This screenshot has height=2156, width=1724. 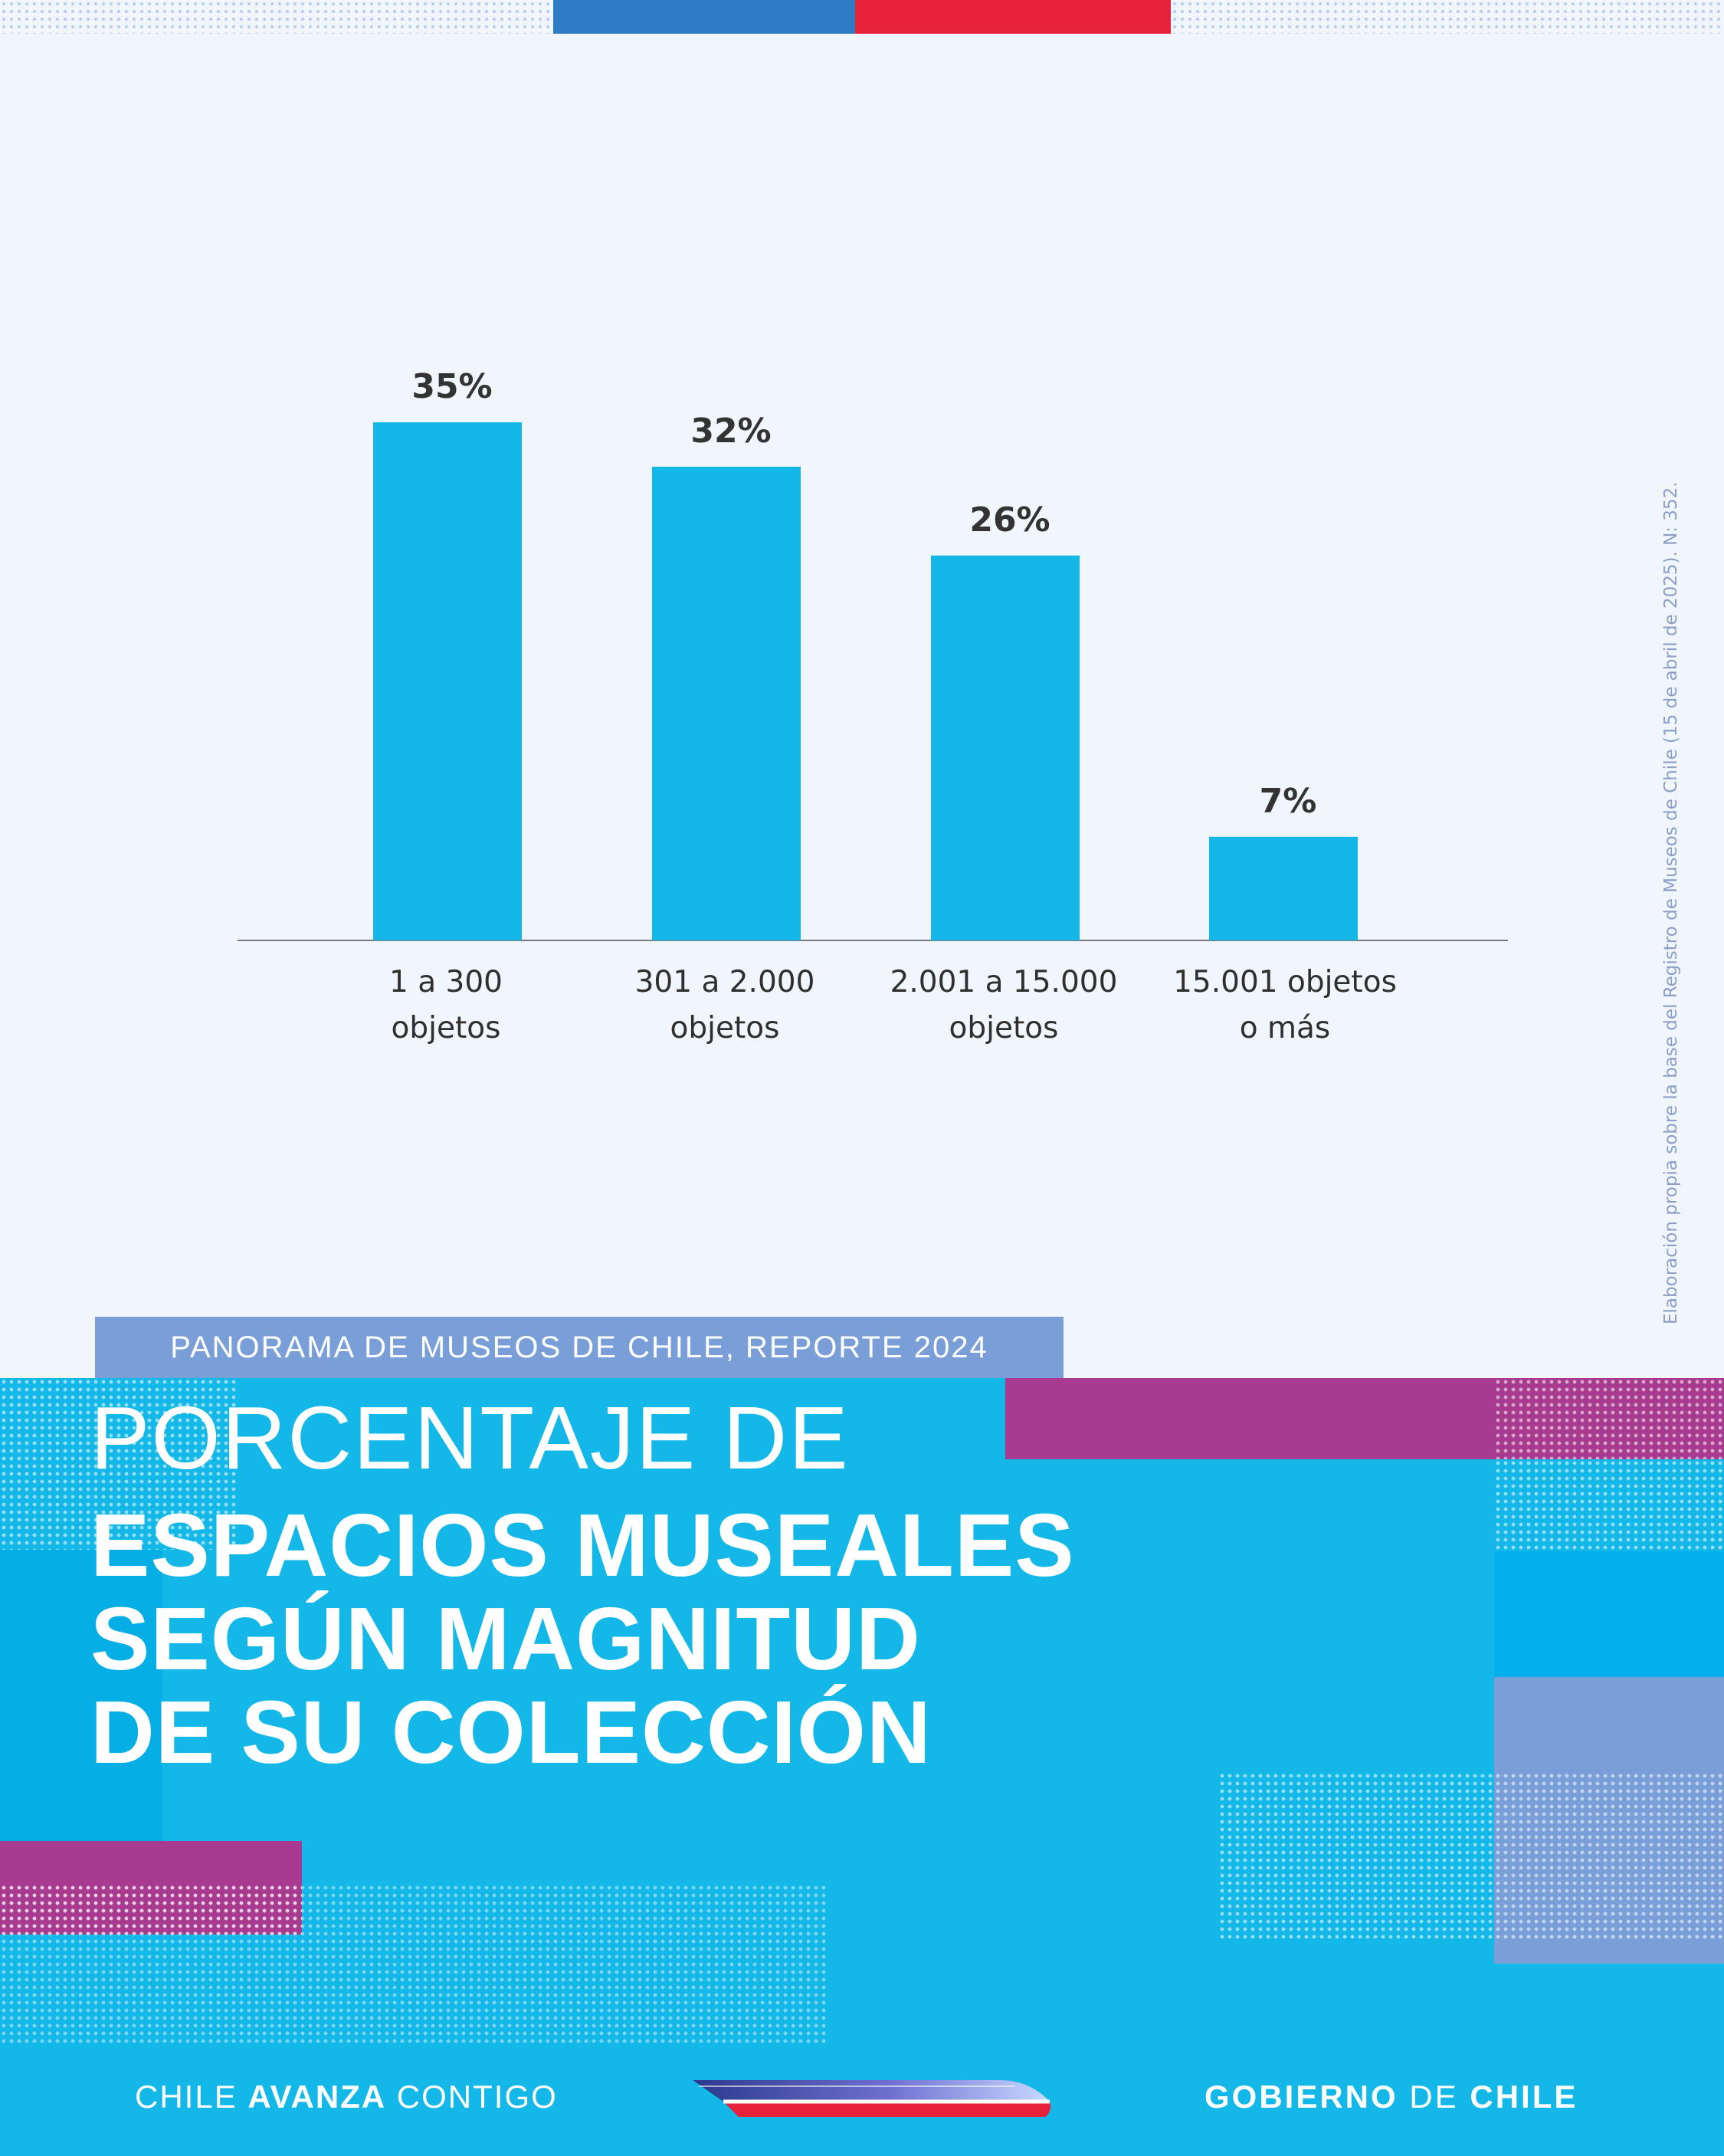 What do you see at coordinates (1004, 982) in the screenshot?
I see `category-label-3-line-1: 2.001 a 15.000` at bounding box center [1004, 982].